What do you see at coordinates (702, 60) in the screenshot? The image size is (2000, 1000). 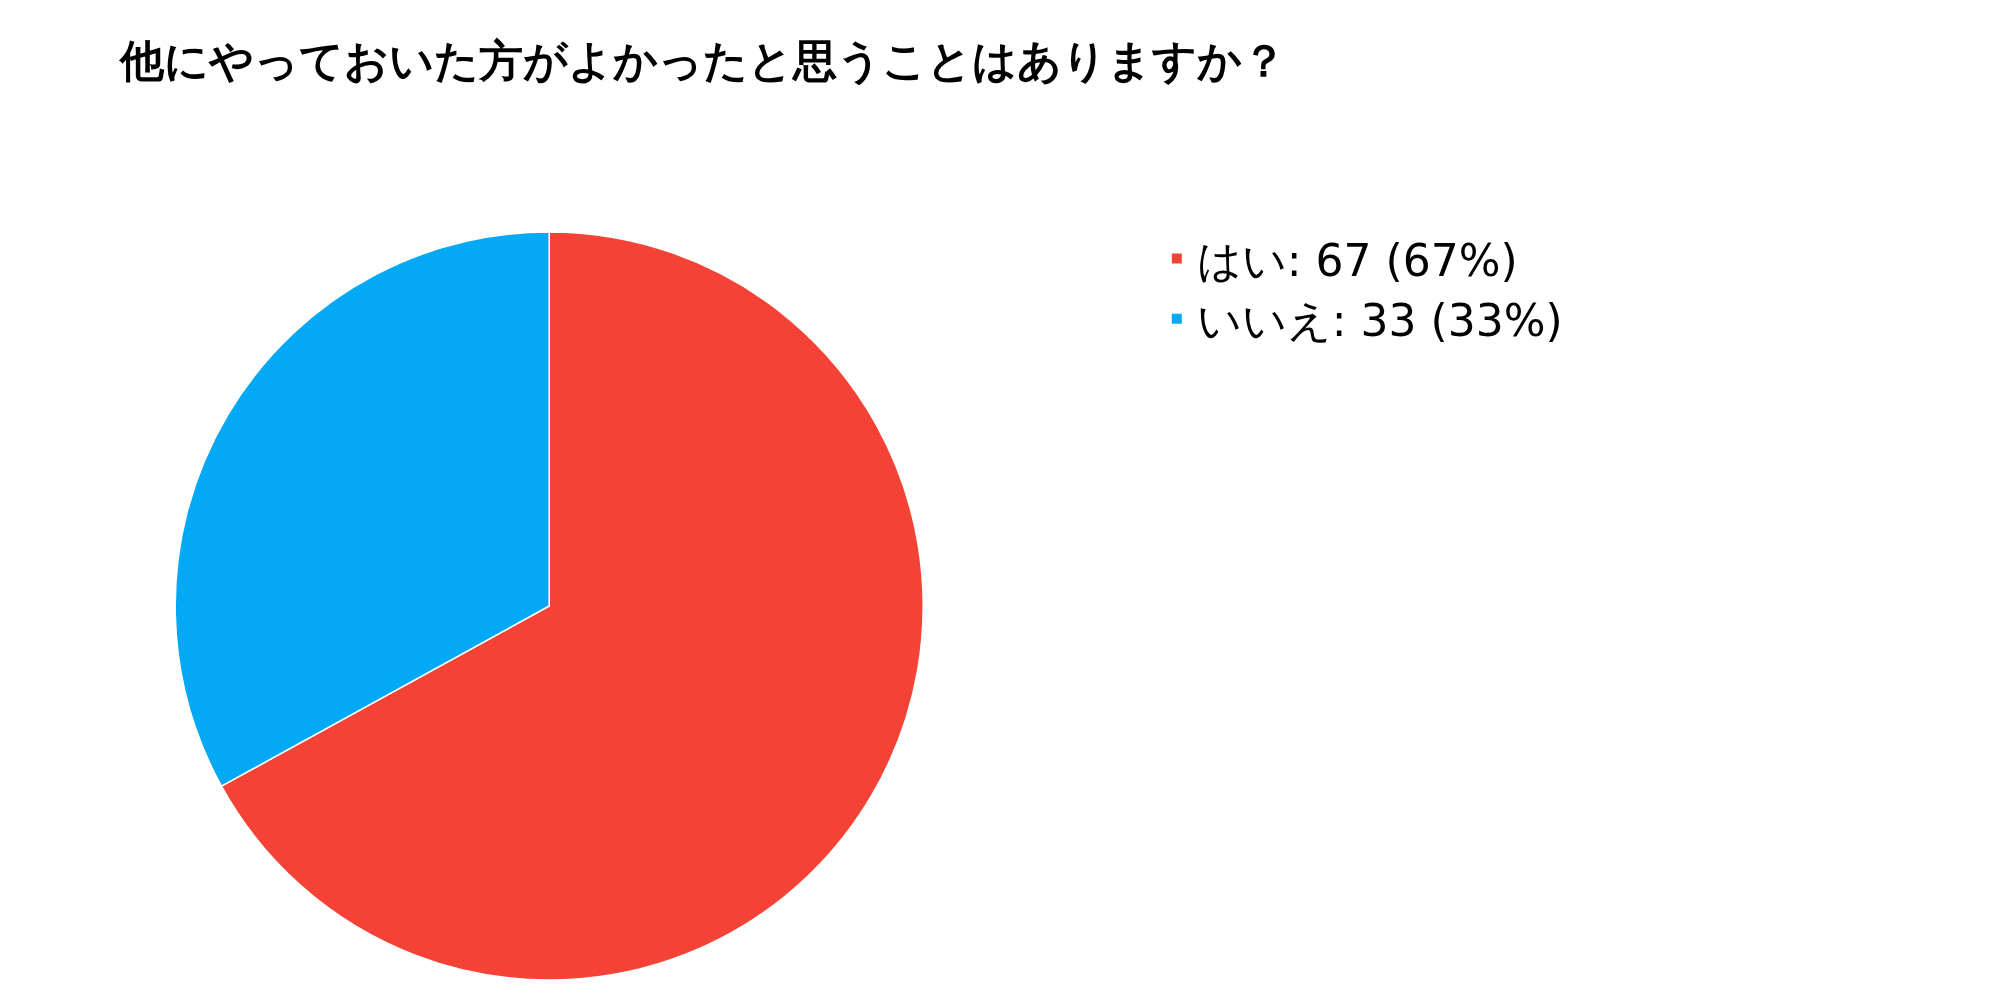 I see `chart-title: 他にやっておいた方がよかったと思うことはありますか？` at bounding box center [702, 60].